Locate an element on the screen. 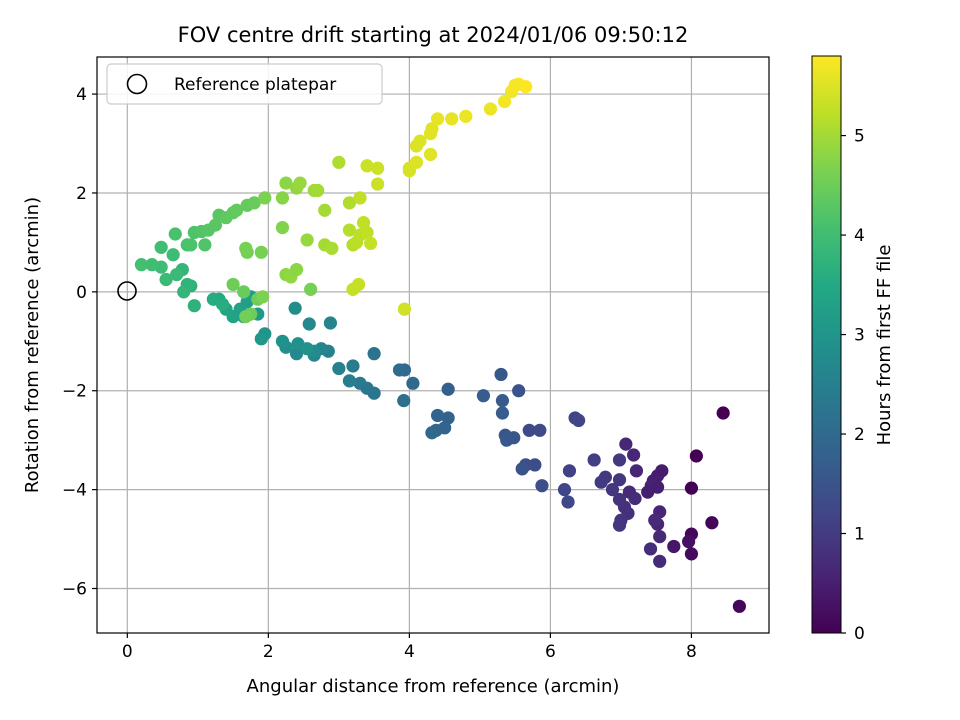 The width and height of the screenshot is (960, 720). legend-box is located at coordinates (244, 84).